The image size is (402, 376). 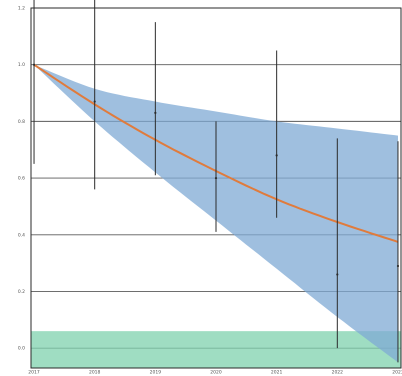 What do you see at coordinates (95, 373) in the screenshot?
I see `x-tick-label-1: 2018` at bounding box center [95, 373].